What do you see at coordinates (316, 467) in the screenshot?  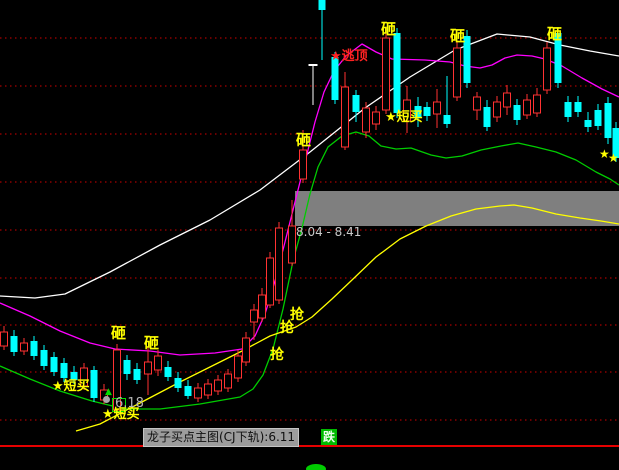 I see `green-blob` at bounding box center [316, 467].